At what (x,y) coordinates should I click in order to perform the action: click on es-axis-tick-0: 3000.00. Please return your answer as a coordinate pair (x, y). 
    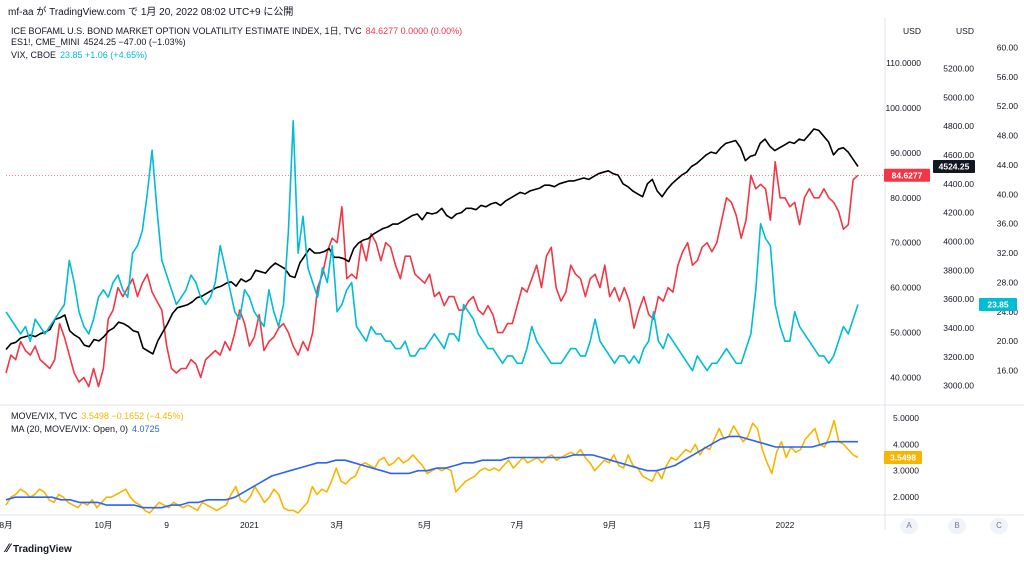
    Looking at the image, I should click on (958, 386).